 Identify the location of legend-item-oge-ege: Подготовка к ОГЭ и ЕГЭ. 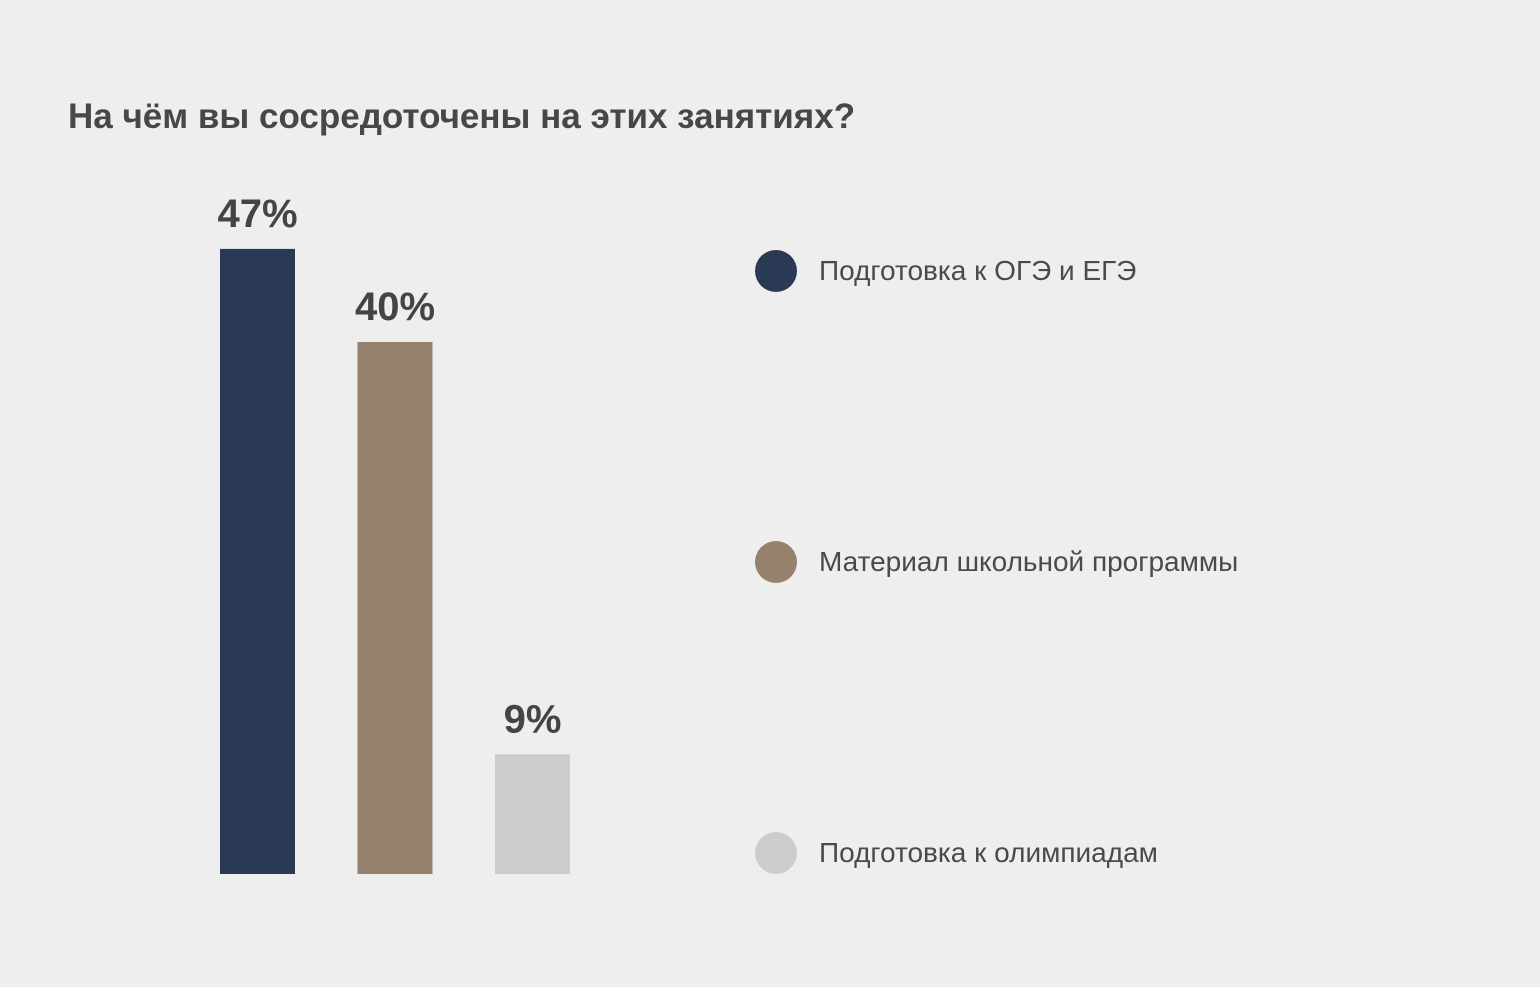
(945, 271).